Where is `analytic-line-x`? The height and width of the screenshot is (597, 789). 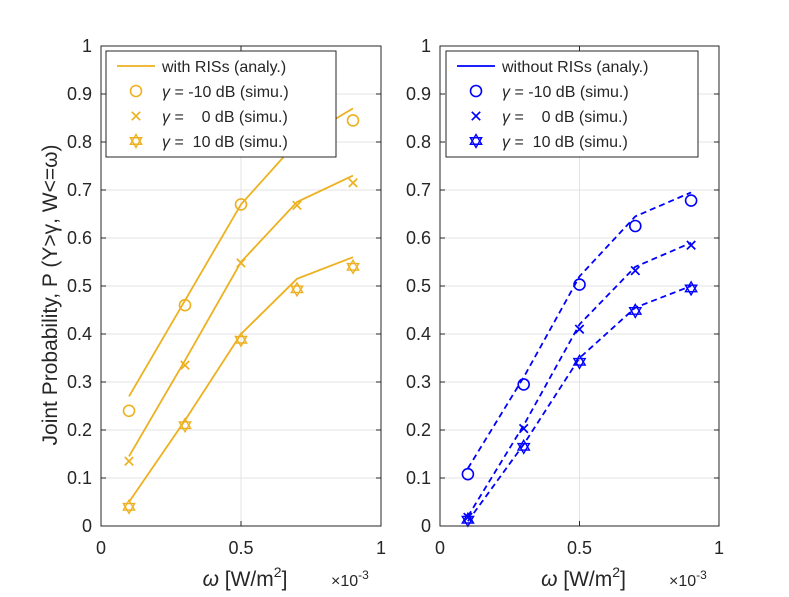 analytic-line-x is located at coordinates (579, 379).